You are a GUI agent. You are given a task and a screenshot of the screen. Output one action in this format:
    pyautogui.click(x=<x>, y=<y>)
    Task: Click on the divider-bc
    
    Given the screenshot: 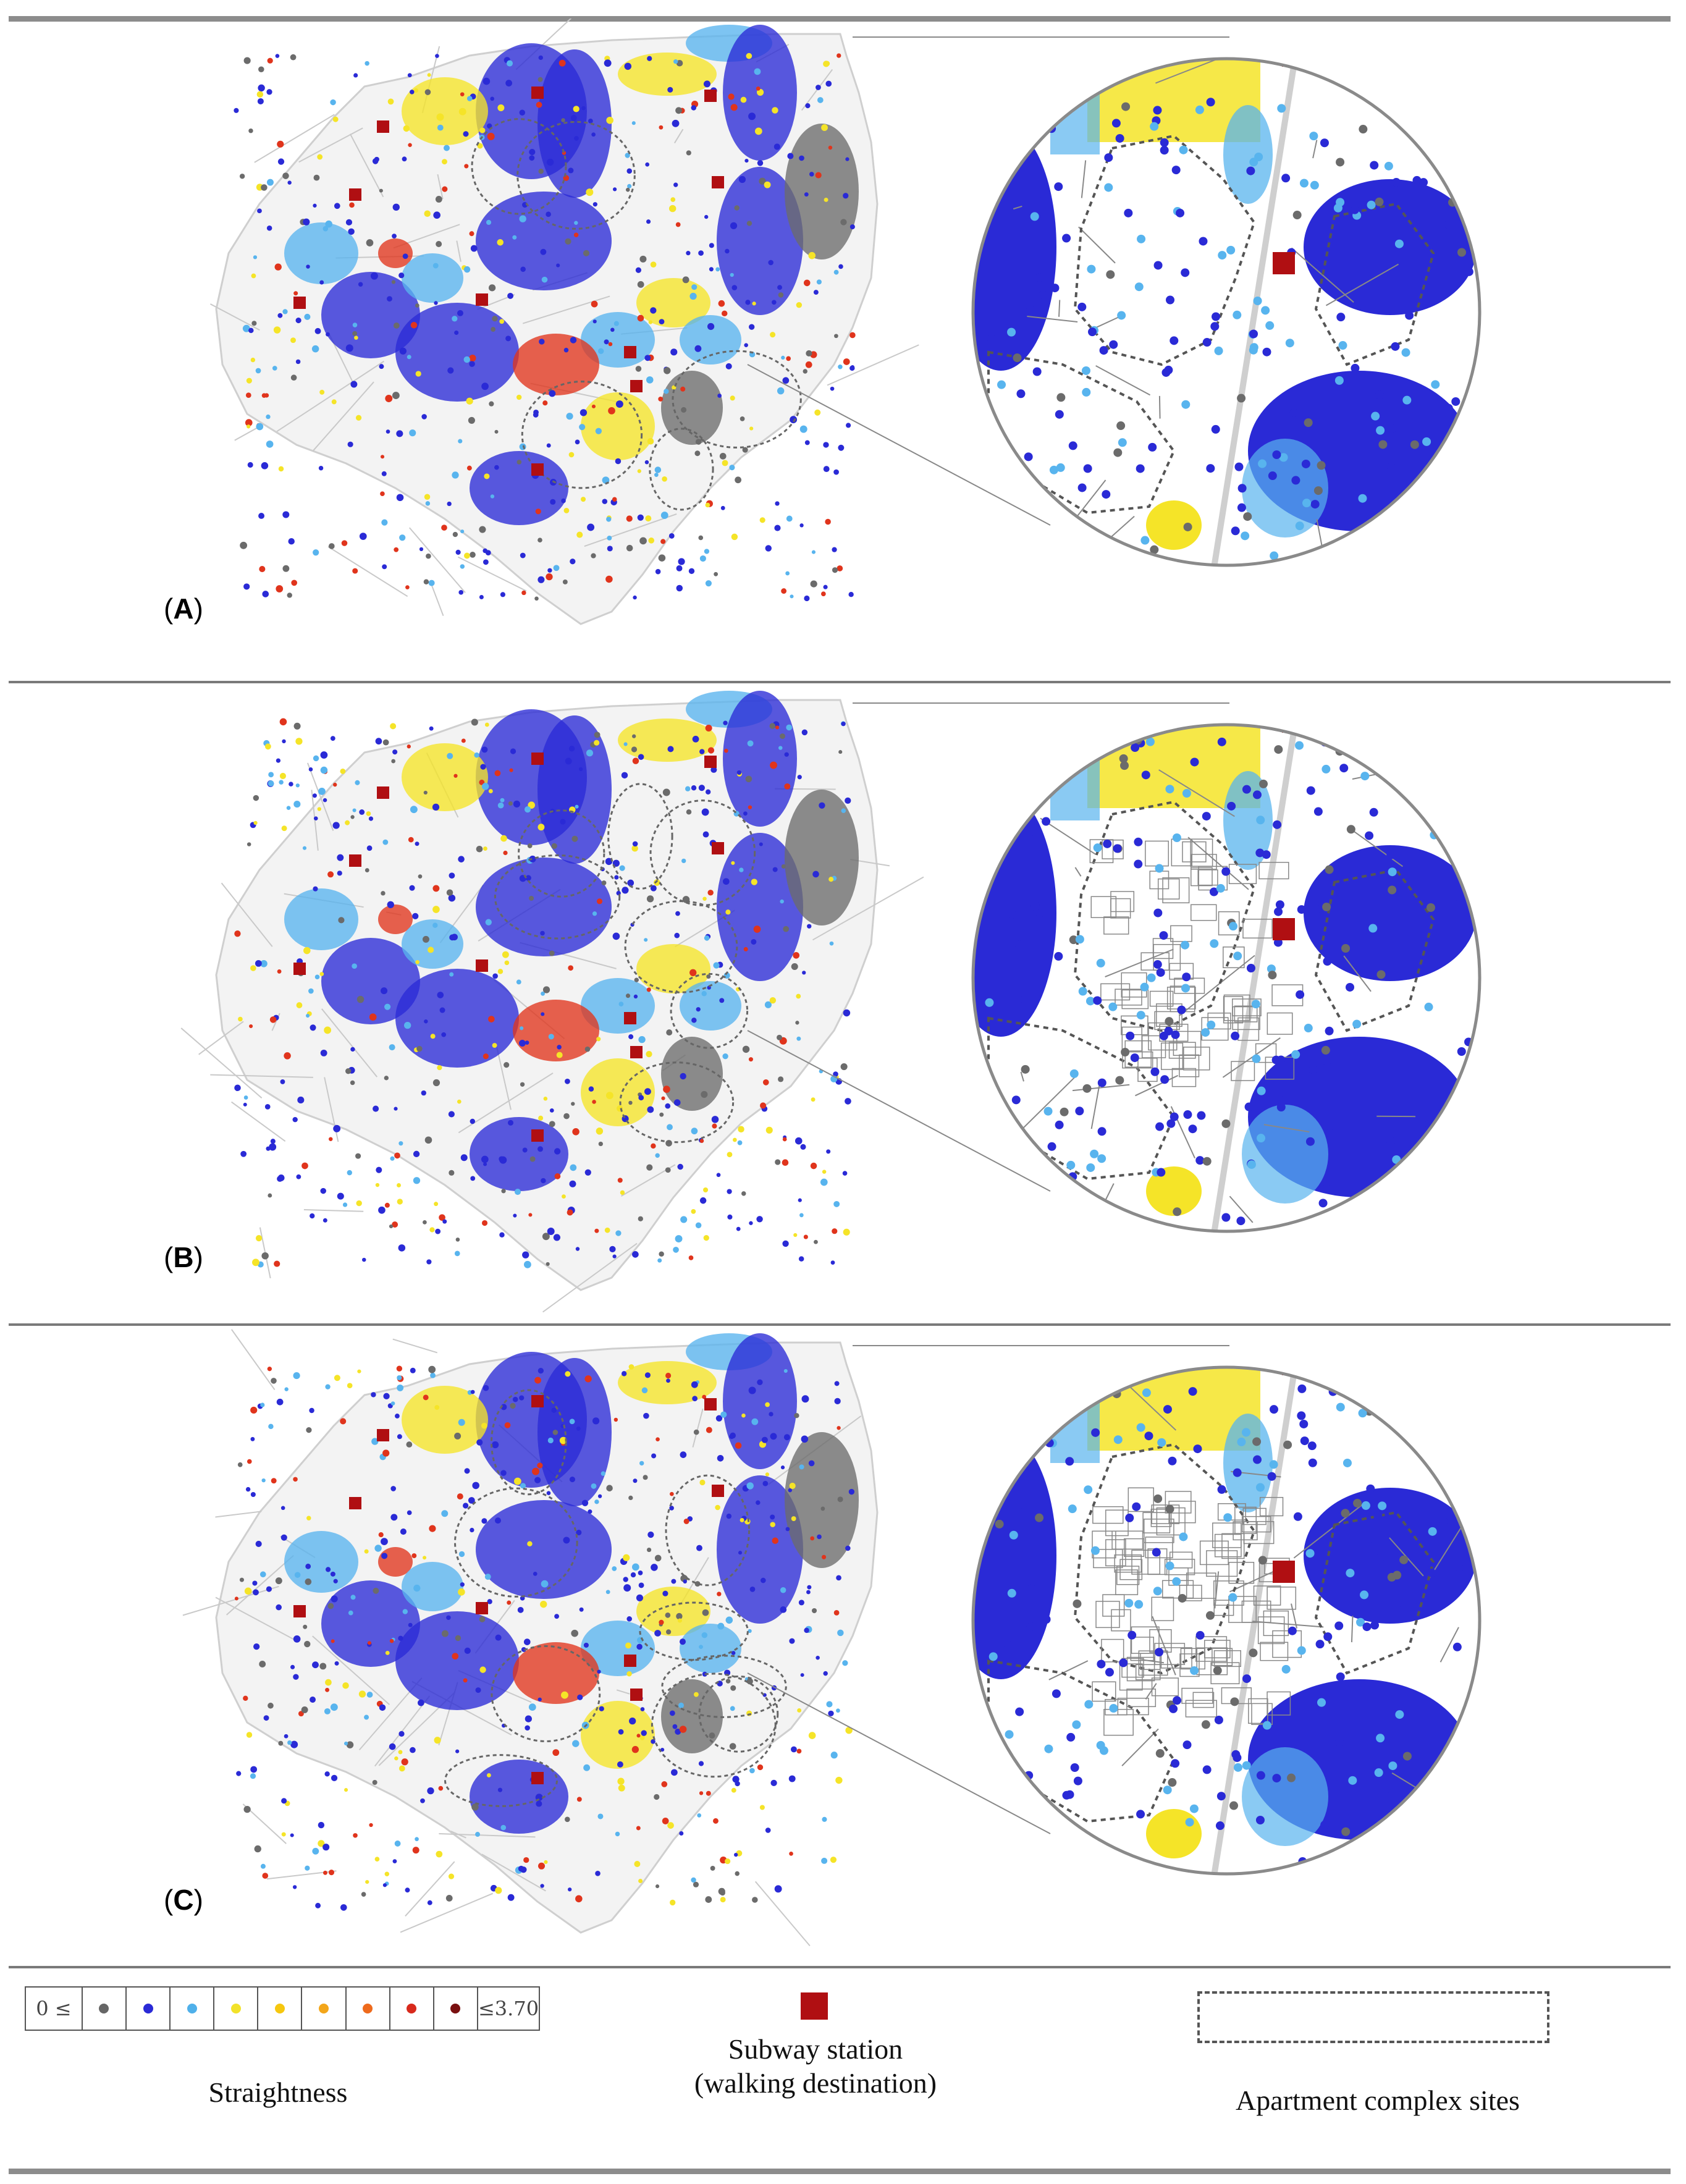 What is the action you would take?
    pyautogui.click(x=840, y=1324)
    